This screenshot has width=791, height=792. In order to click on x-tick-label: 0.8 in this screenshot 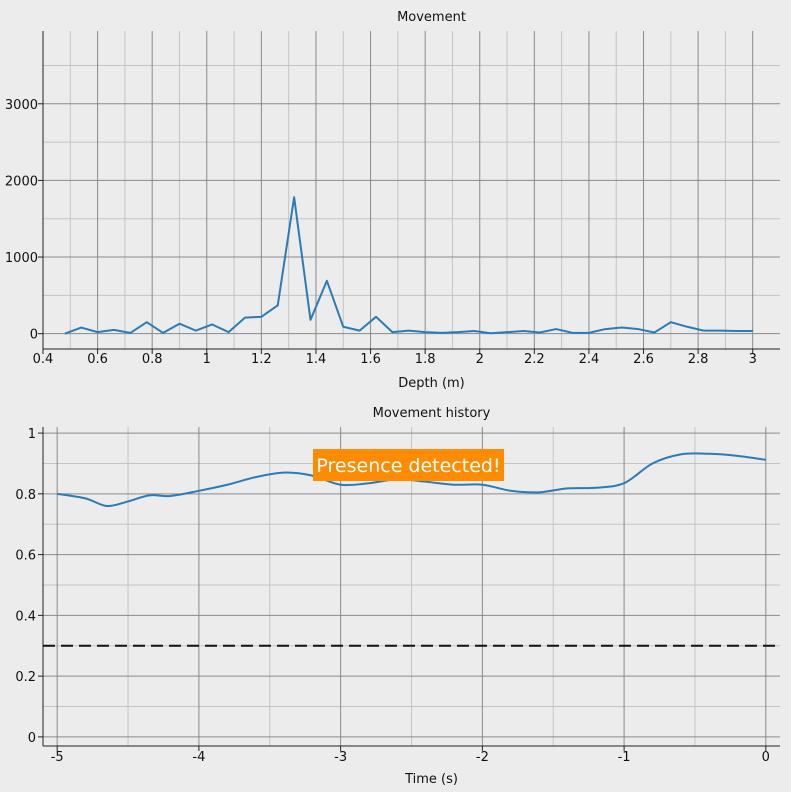, I will do `click(152, 359)`.